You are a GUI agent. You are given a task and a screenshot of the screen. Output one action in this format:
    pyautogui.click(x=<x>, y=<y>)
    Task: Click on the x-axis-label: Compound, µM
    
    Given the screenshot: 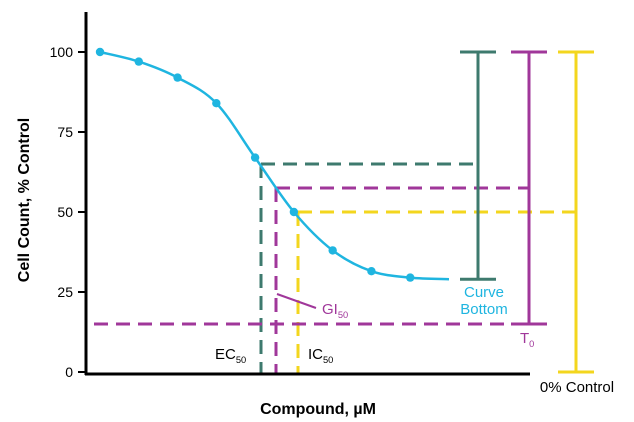 What is the action you would take?
    pyautogui.click(x=318, y=409)
    